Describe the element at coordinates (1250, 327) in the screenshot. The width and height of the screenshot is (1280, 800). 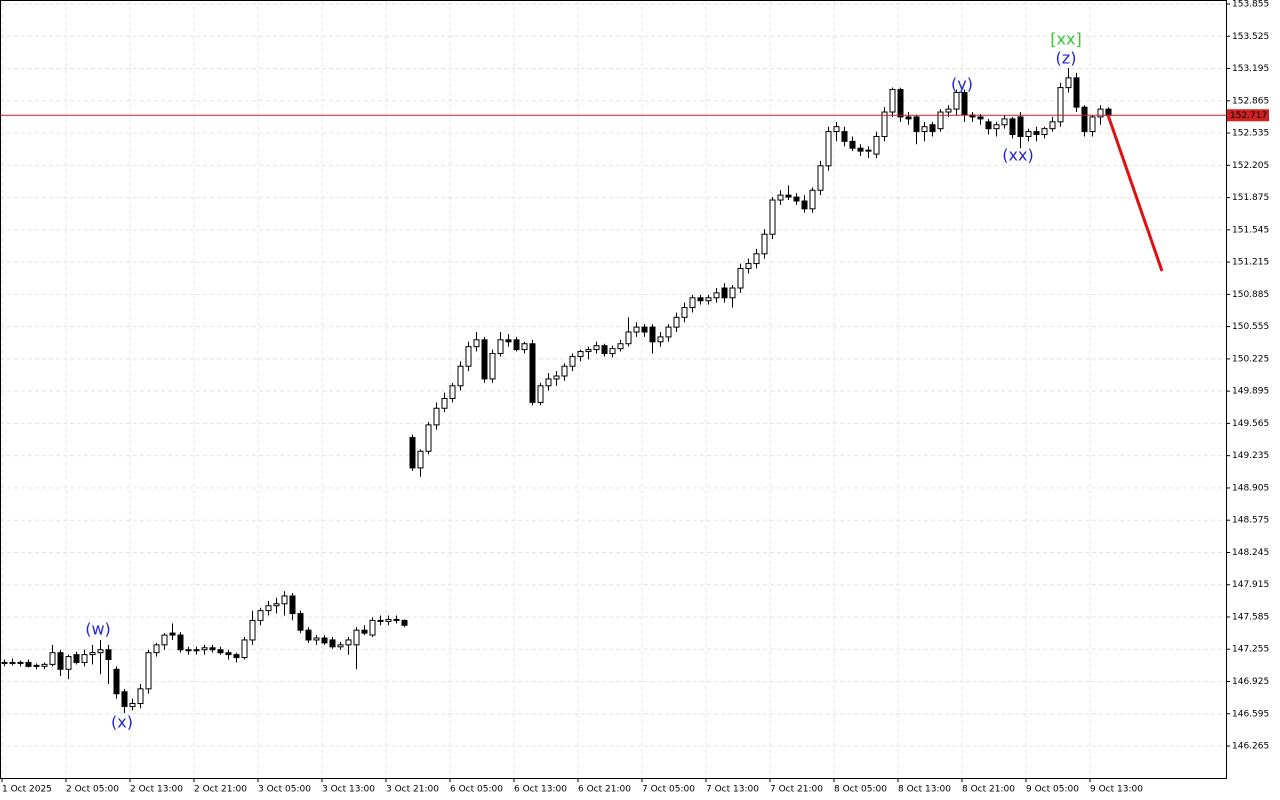
I see `y-tick-label: 150.555` at that location.